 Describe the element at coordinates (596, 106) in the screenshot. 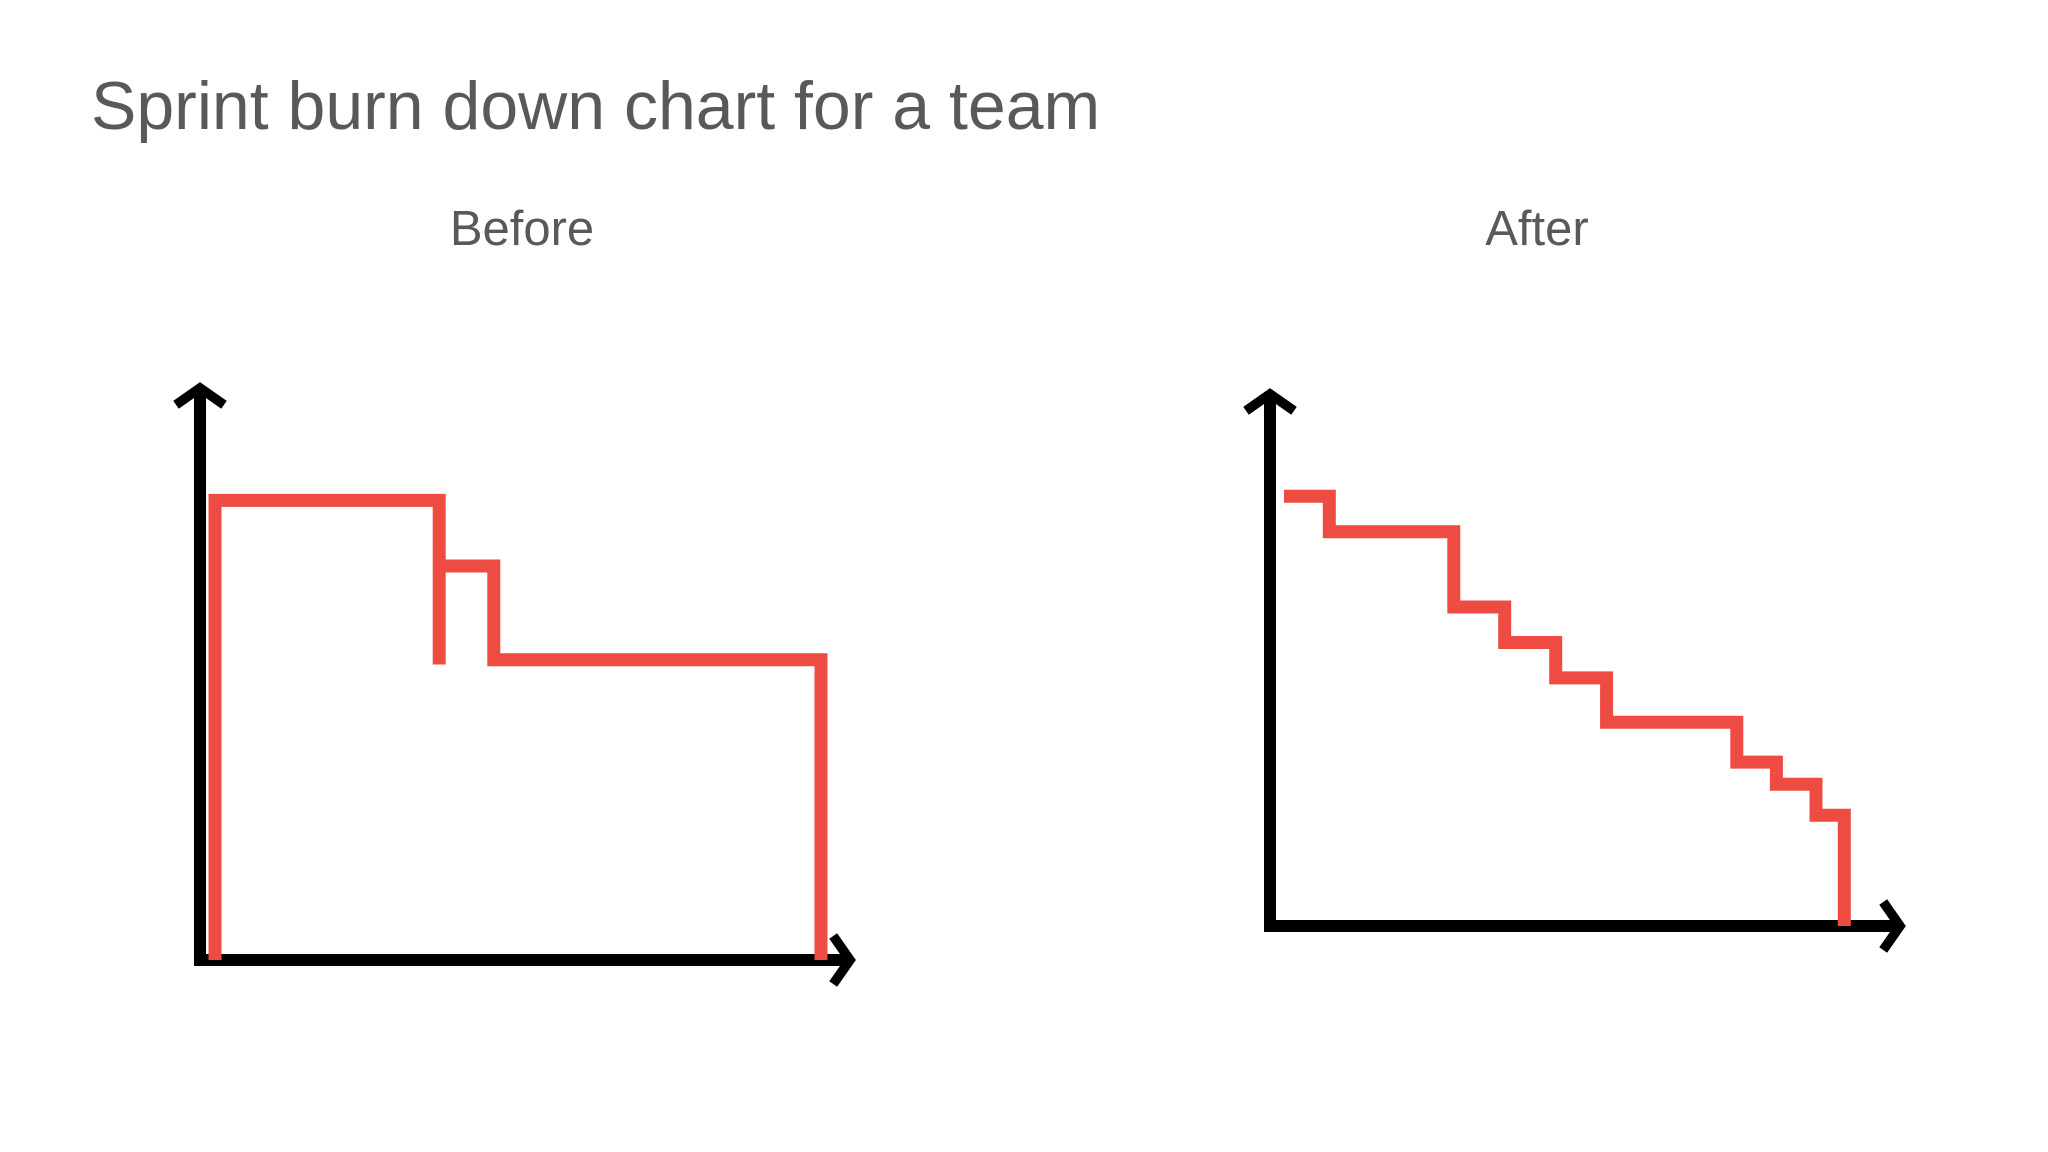

I see `slide-title: Sprint burn down chart for a team` at that location.